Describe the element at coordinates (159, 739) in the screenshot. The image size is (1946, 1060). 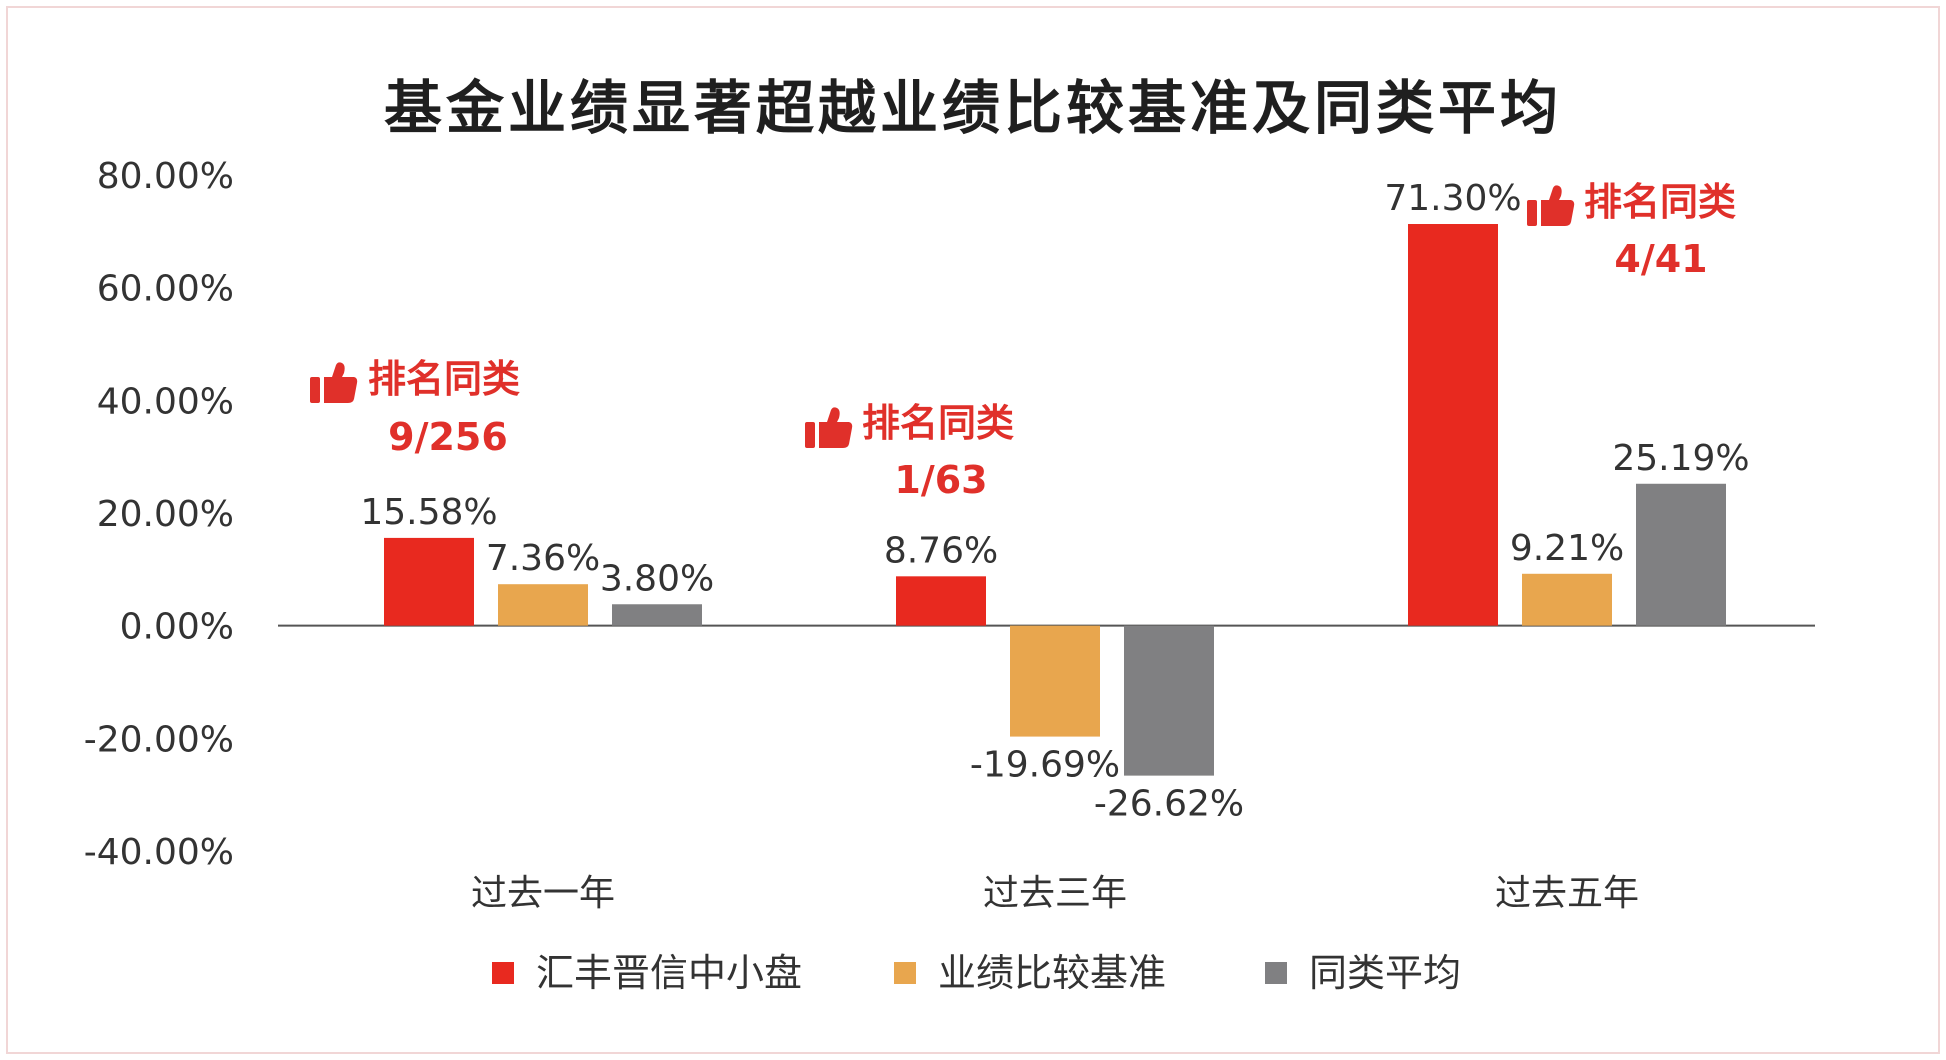
I see `y-tick-label: -20.00%` at that location.